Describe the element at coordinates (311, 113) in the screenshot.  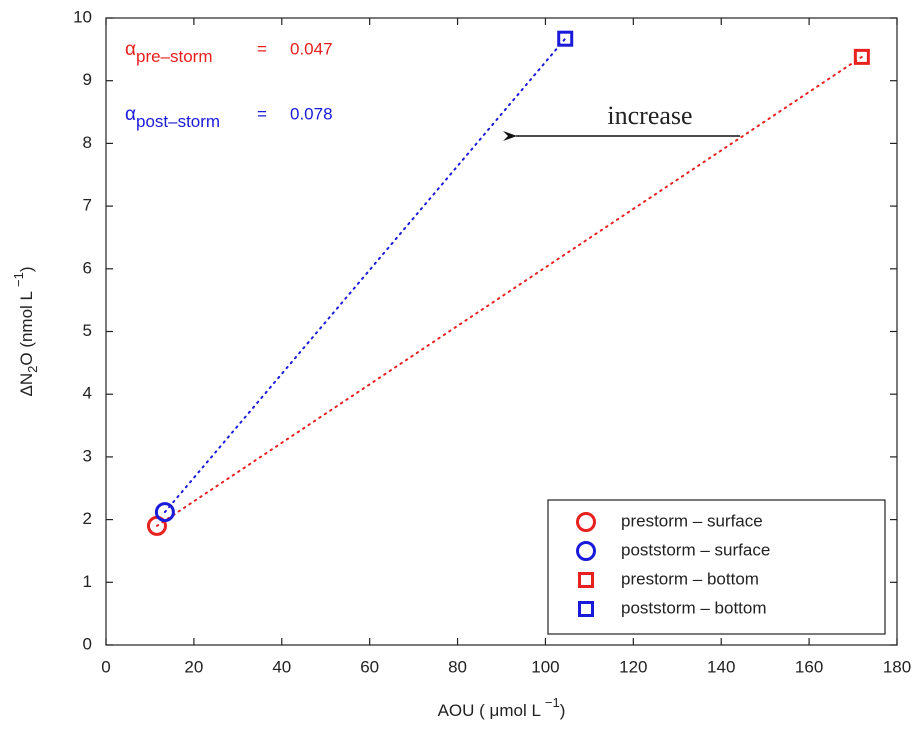
I see `alpha-value: 0.078` at that location.